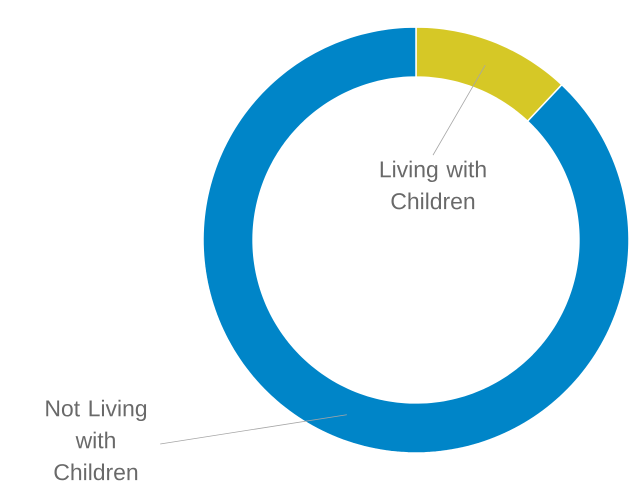  What do you see at coordinates (96, 440) in the screenshot?
I see `slice-label: Not Living with Children` at bounding box center [96, 440].